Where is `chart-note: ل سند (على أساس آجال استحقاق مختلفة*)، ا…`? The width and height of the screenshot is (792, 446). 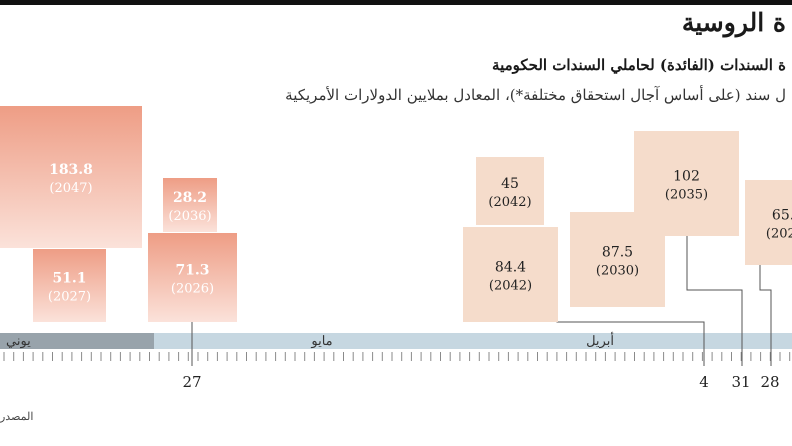
chart-note: ل سند (على أساس آجال استحقاق مختلفة*)، ا… is located at coordinates (535, 95).